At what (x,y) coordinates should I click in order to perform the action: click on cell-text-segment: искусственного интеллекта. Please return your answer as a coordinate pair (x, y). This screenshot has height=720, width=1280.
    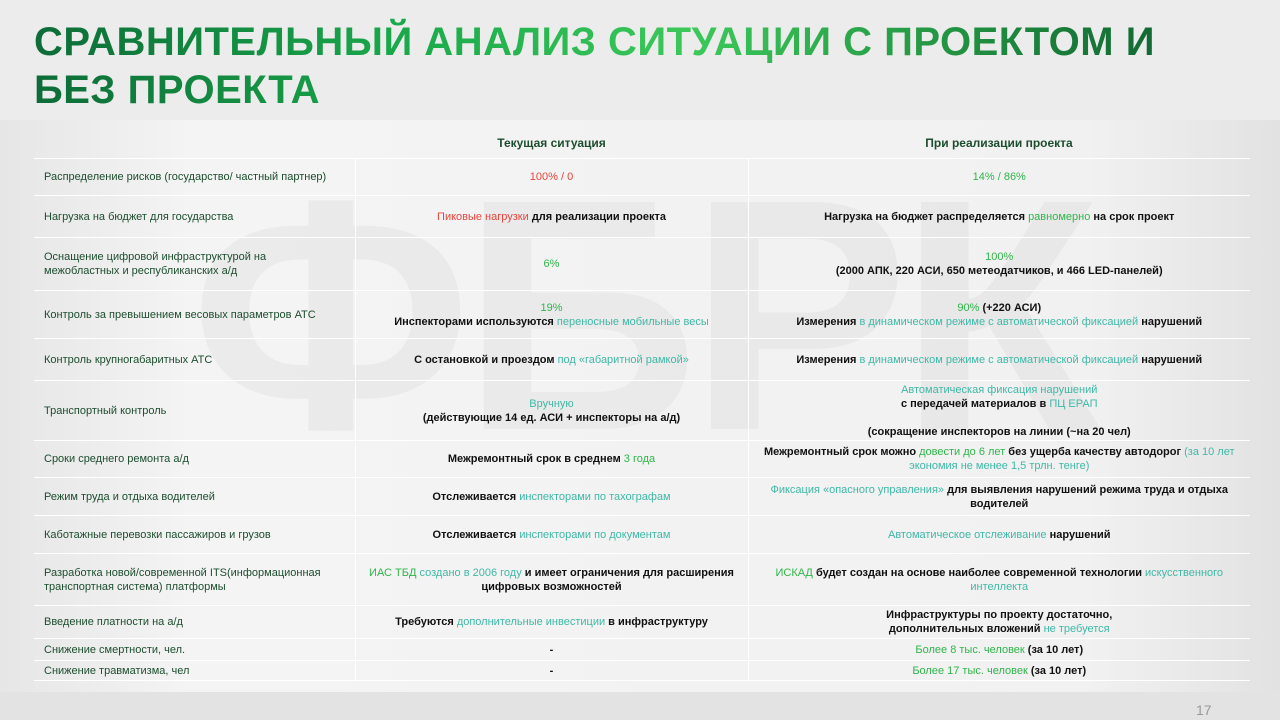
    Looking at the image, I should click on (1097, 579).